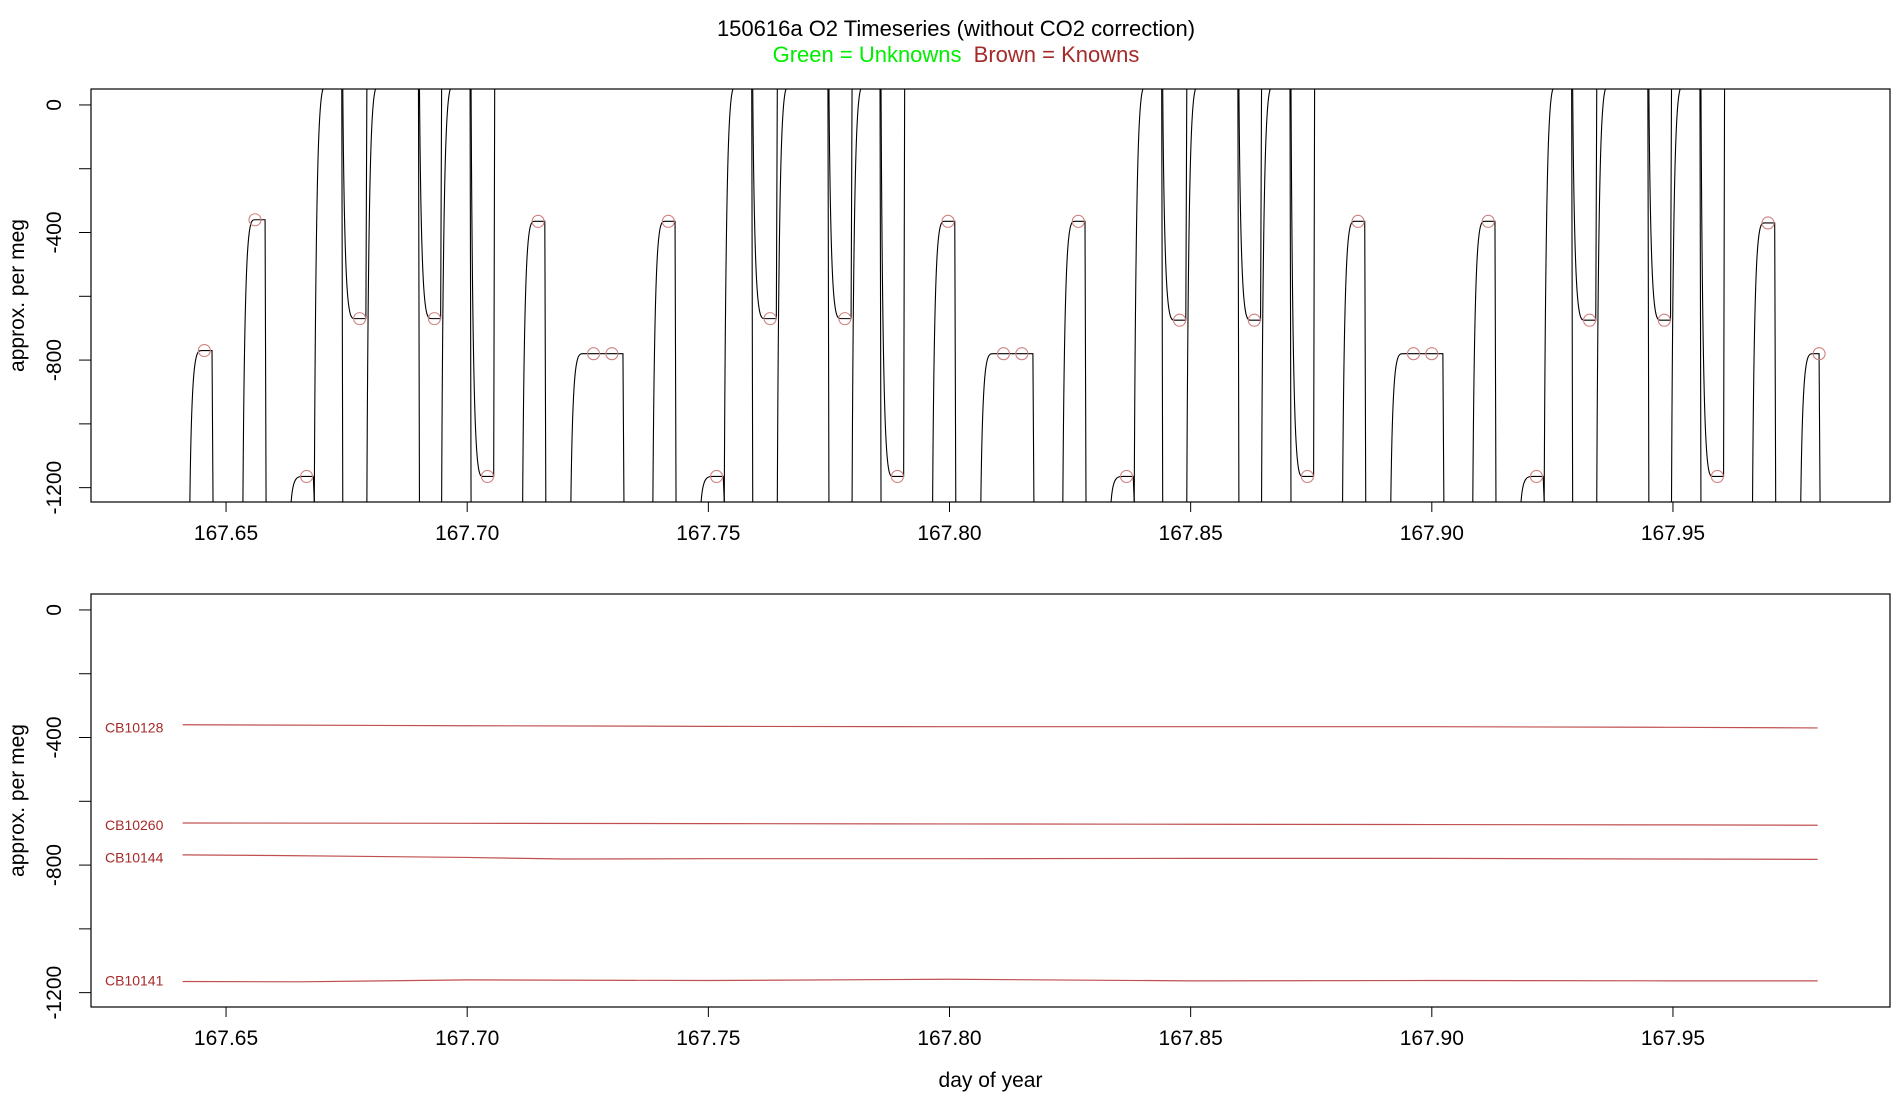 The width and height of the screenshot is (1900, 1100). Describe the element at coordinates (134, 858) in the screenshot. I see `series-label: CB10144` at that location.